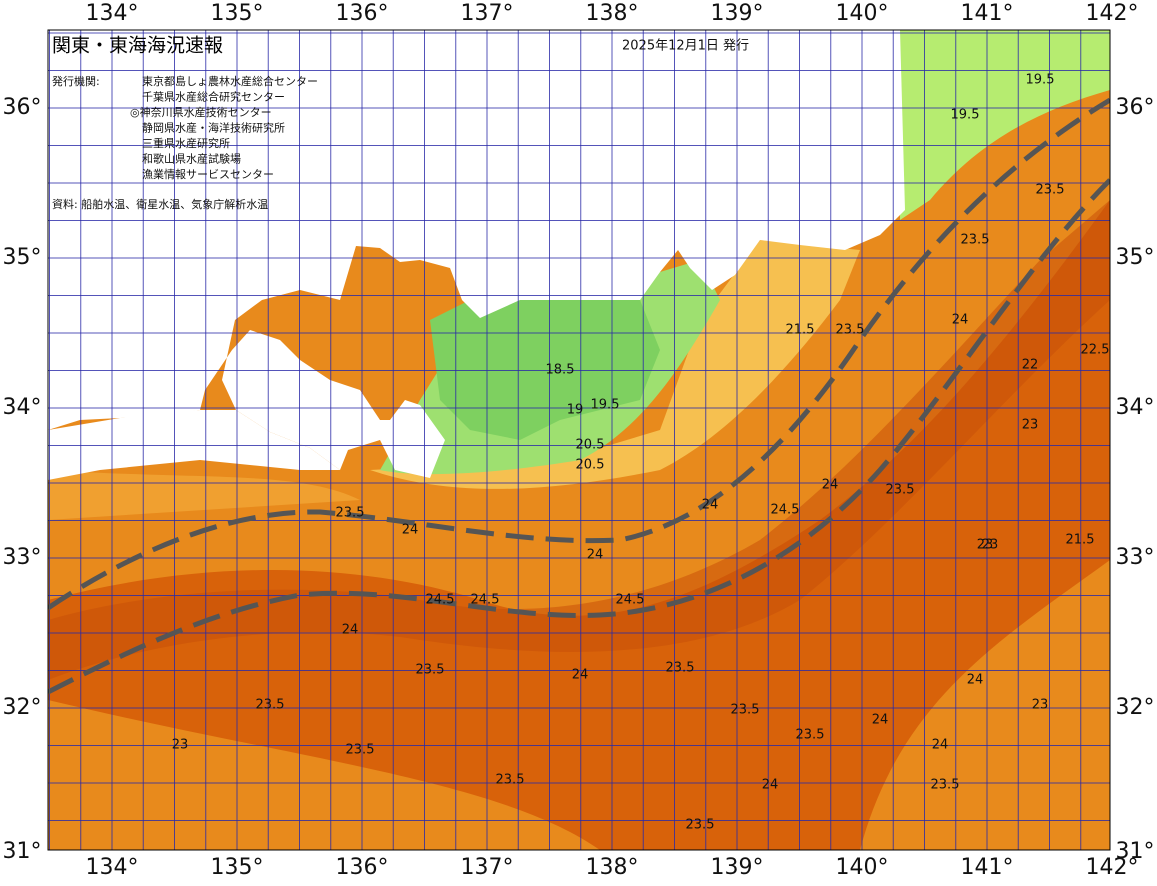 The image size is (1157, 886). I want to click on lon-label-top: 141°, so click(987, 13).